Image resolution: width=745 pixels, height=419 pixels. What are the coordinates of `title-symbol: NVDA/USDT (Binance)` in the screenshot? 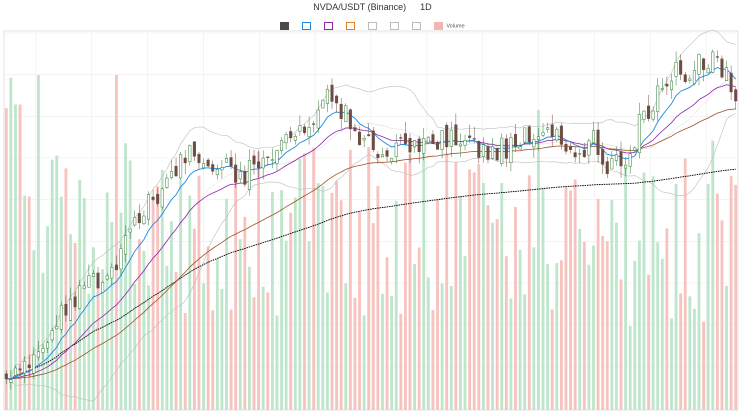 It's located at (360, 7).